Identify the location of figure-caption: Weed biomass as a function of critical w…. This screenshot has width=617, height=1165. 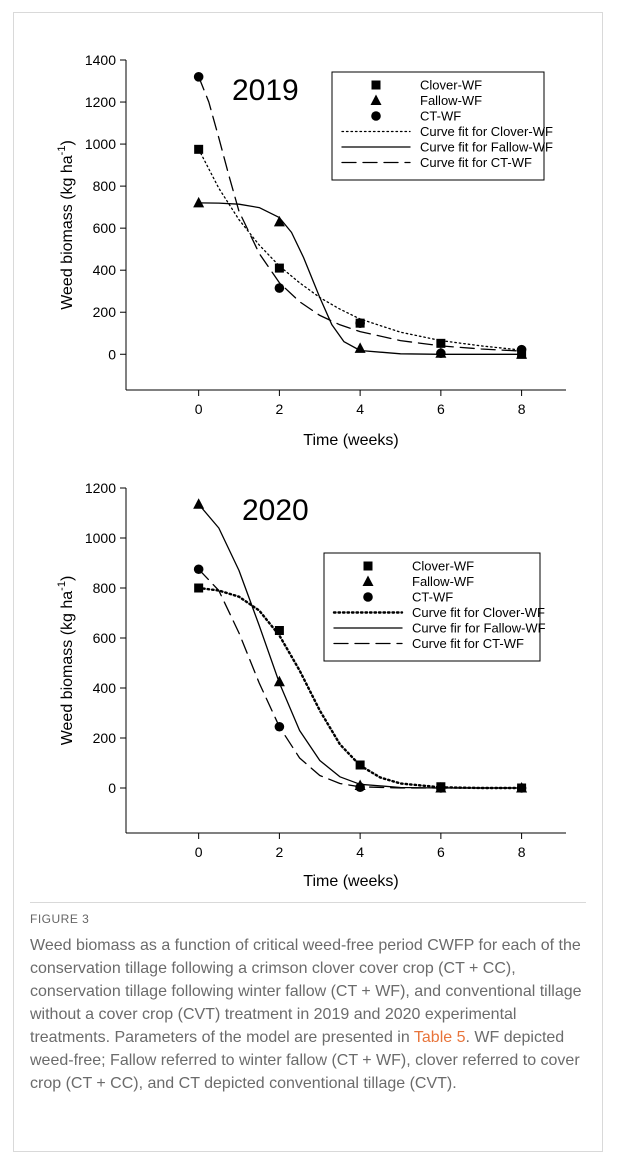
(308, 1014).